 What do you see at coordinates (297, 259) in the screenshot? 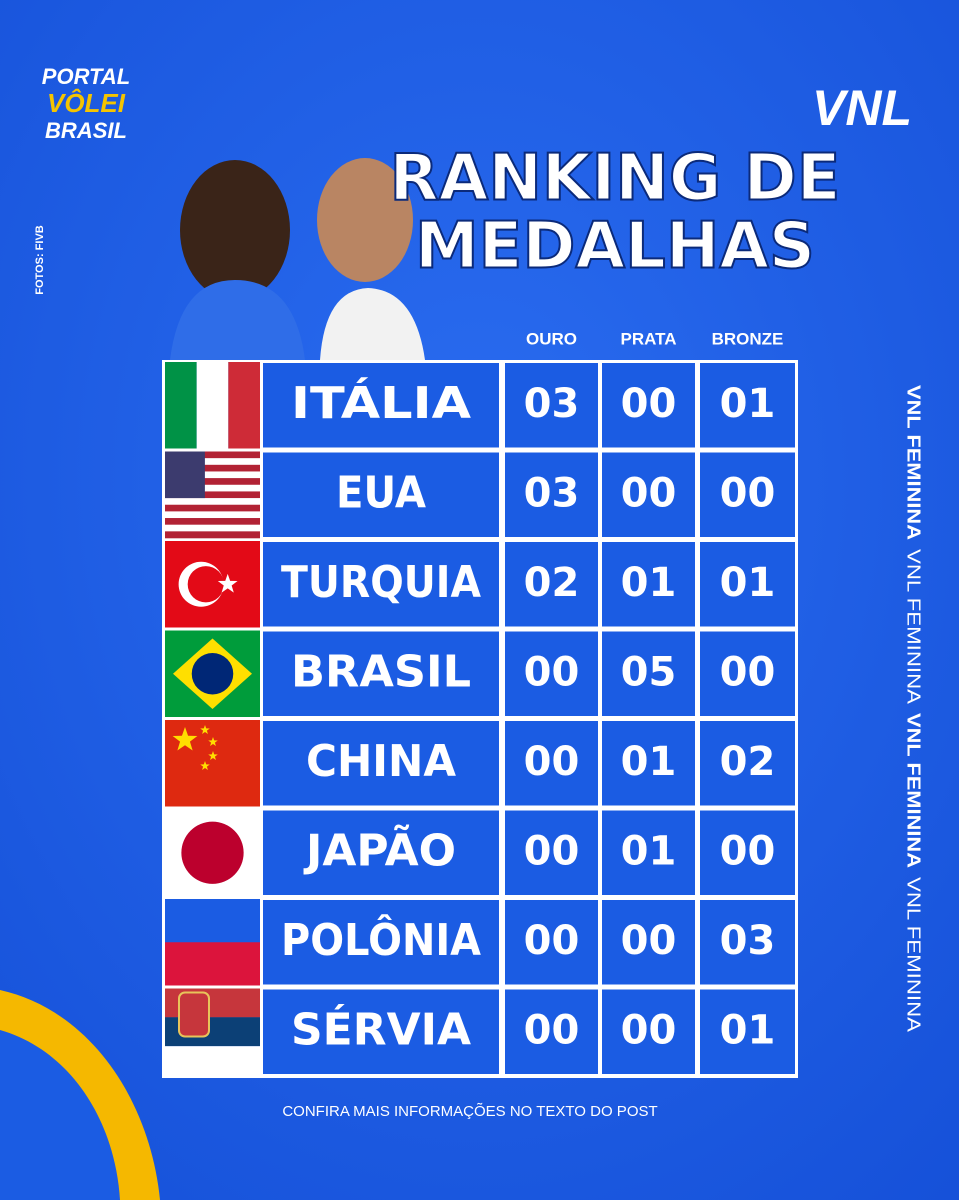
I see `players-photo` at bounding box center [297, 259].